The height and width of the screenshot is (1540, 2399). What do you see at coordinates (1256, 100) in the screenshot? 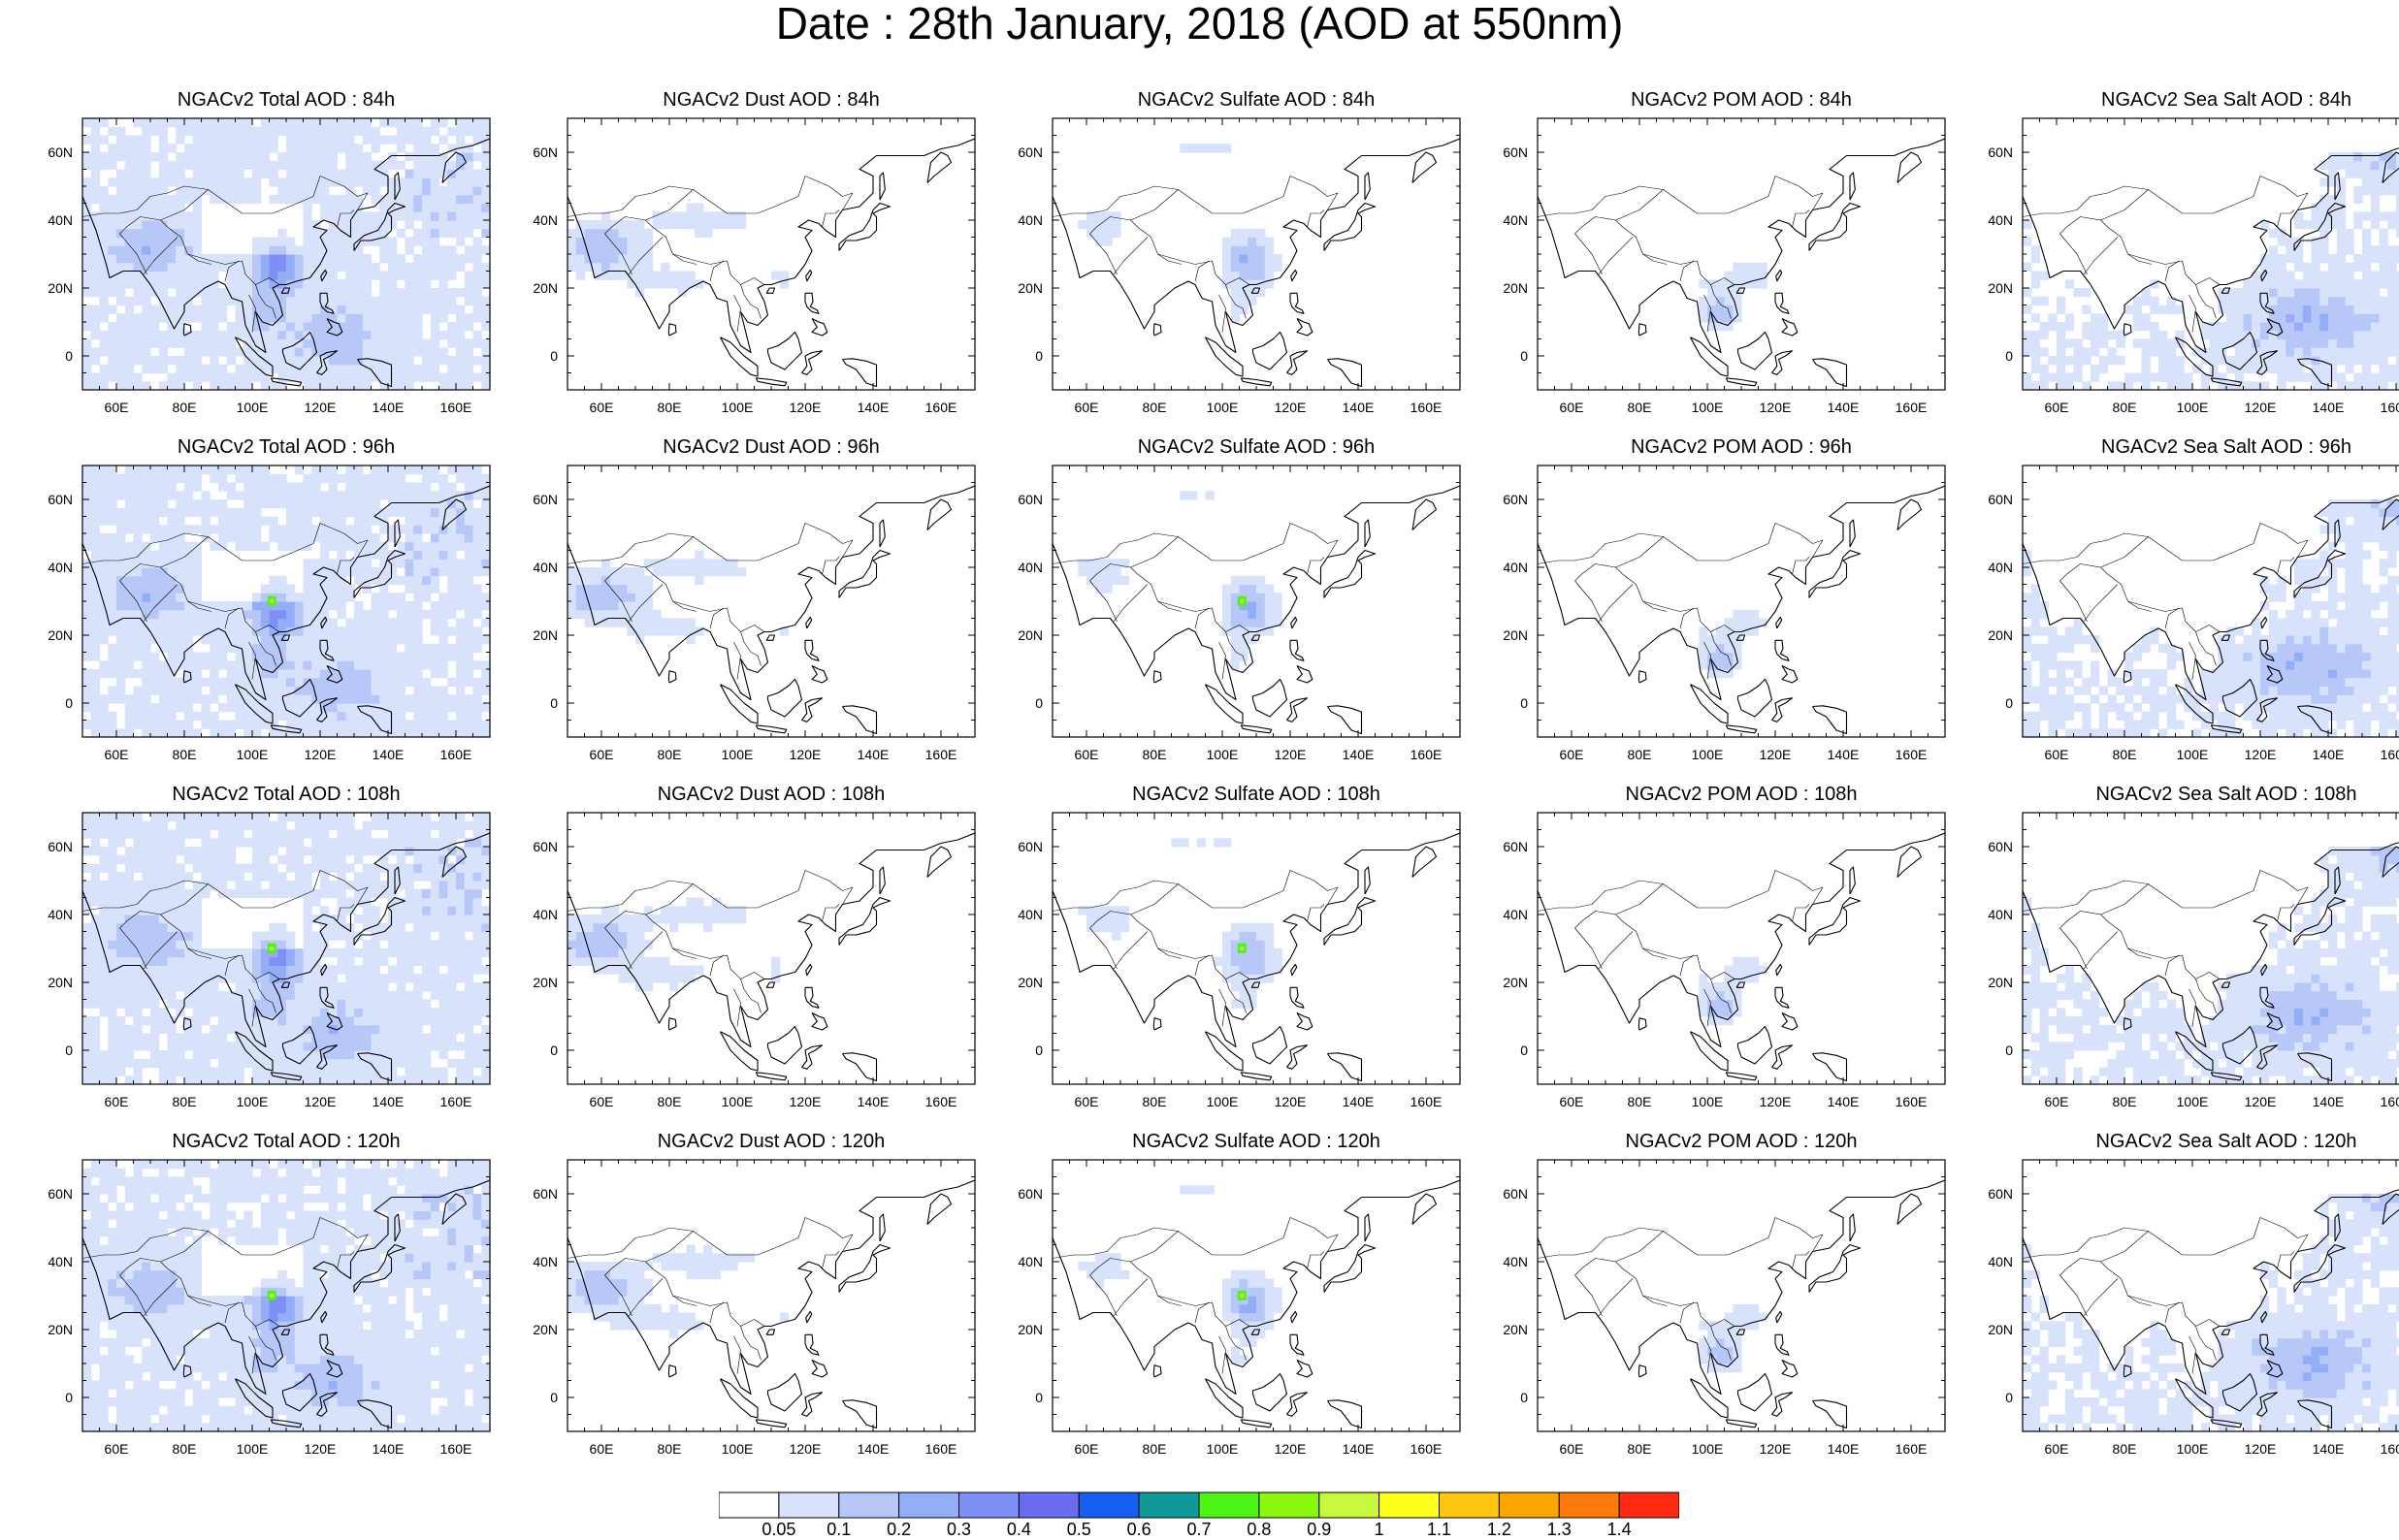
I see `panel-title: NGACv2 Sulfate AOD : 84h` at bounding box center [1256, 100].